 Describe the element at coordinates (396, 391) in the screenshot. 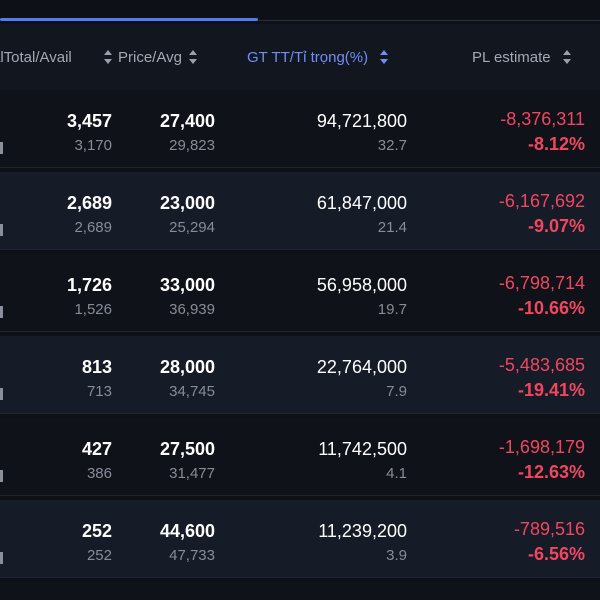

I see `weight-percent: 7.9` at that location.